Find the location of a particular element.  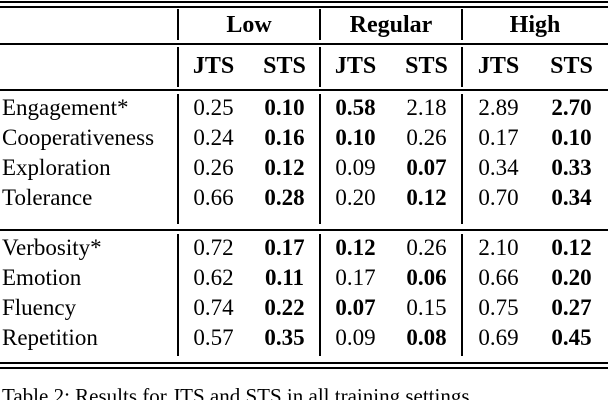

group-header-row: Low Regular High is located at coordinates (304, 25).